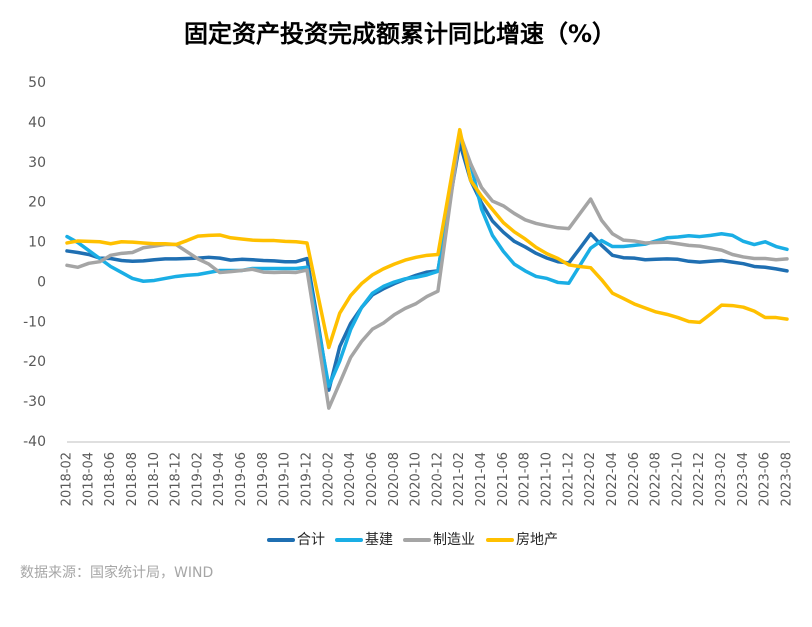 This screenshot has width=812, height=627. I want to click on x-tick-label: 2022-02, so click(590, 479).